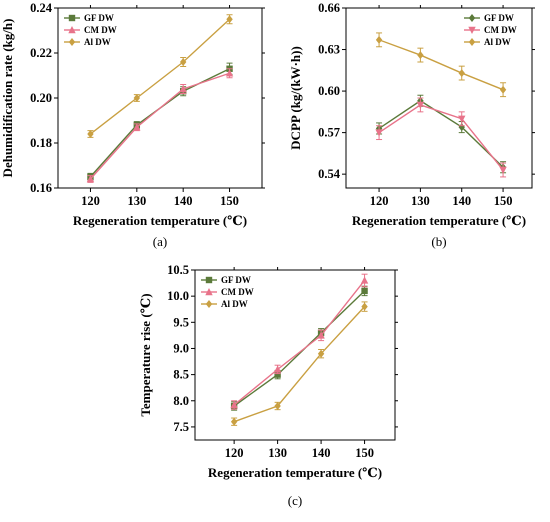  Describe the element at coordinates (438, 241) in the screenshot. I see `panel-caption: (b)` at that location.